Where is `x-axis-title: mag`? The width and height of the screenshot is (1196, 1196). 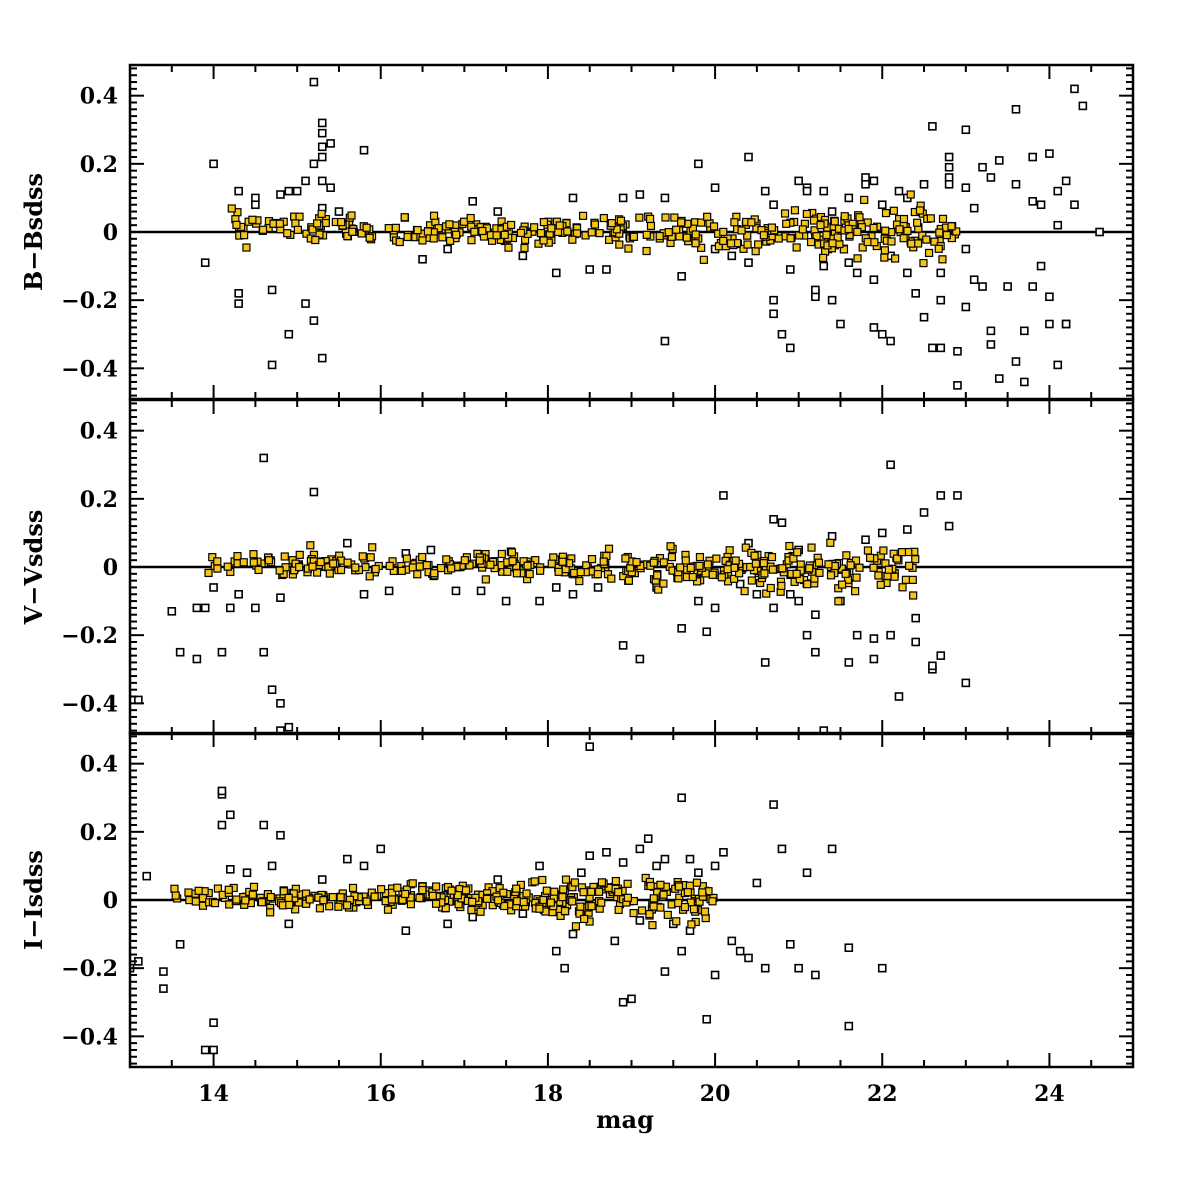
x-axis-title: mag is located at coordinates (625, 1119).